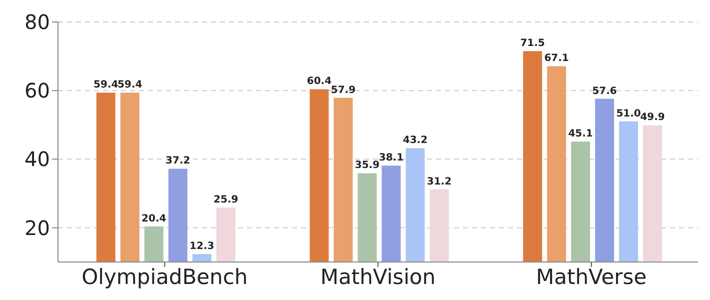  Describe the element at coordinates (226, 200) in the screenshot. I see `data-label: 25.9` at that location.